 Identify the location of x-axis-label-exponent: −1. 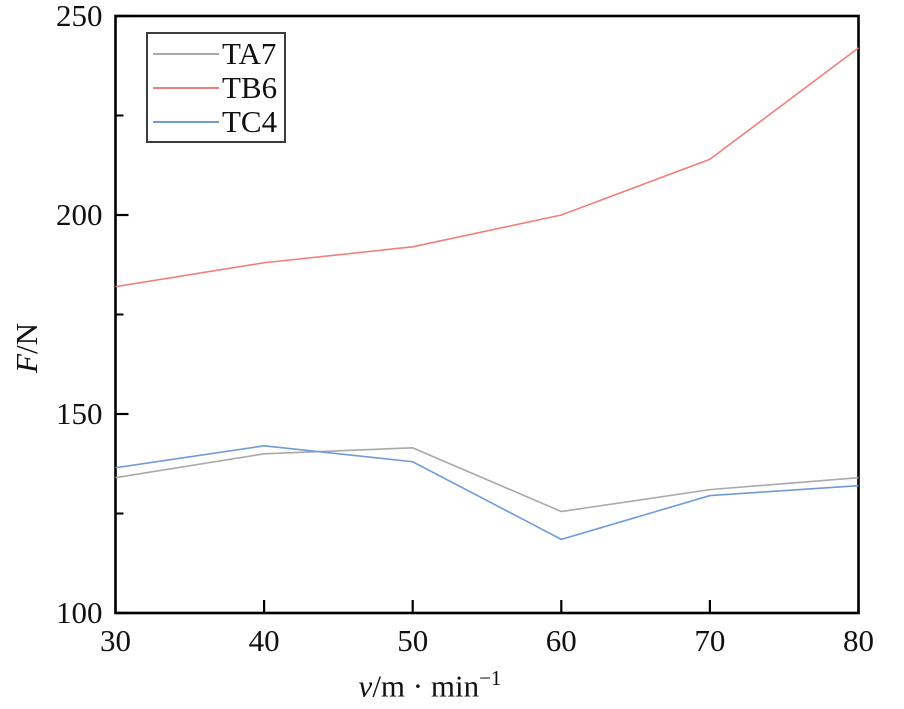
(490, 678).